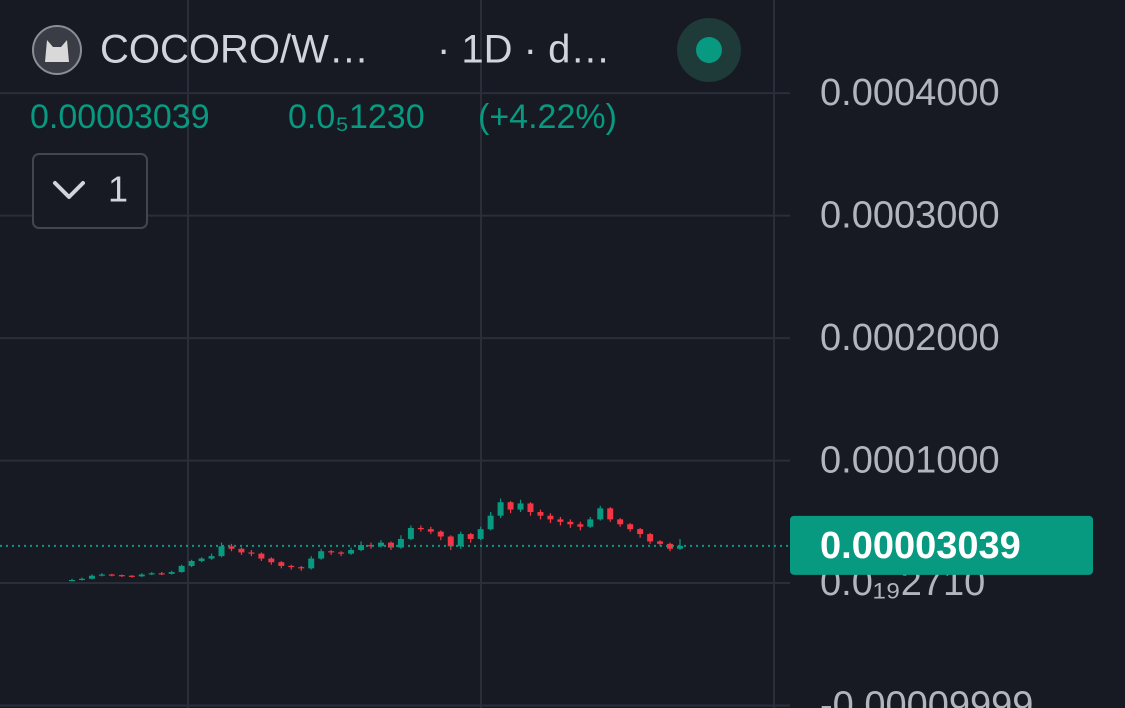 This screenshot has height=708, width=1125. What do you see at coordinates (90, 191) in the screenshot?
I see `indicator-toggle` at bounding box center [90, 191].